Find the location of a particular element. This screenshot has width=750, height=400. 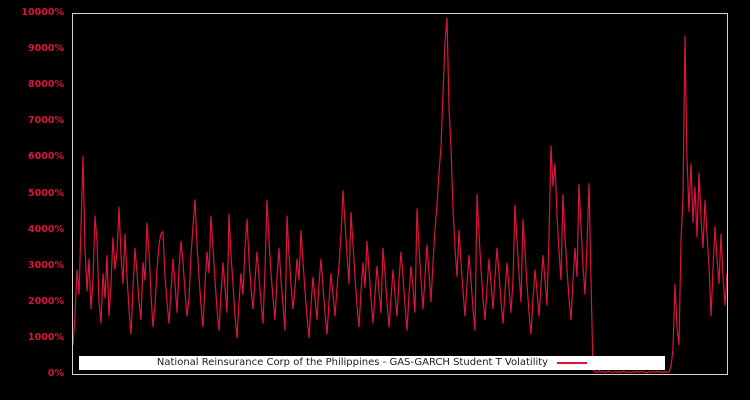

y-tick-label: 2000% is located at coordinates (46, 301).